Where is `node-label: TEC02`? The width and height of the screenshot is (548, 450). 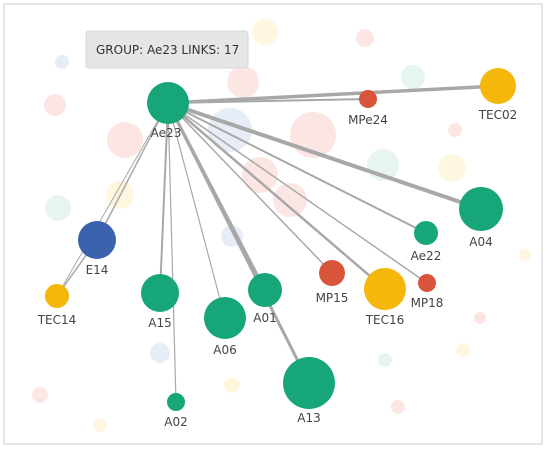 node-label: TEC02 is located at coordinates (498, 115).